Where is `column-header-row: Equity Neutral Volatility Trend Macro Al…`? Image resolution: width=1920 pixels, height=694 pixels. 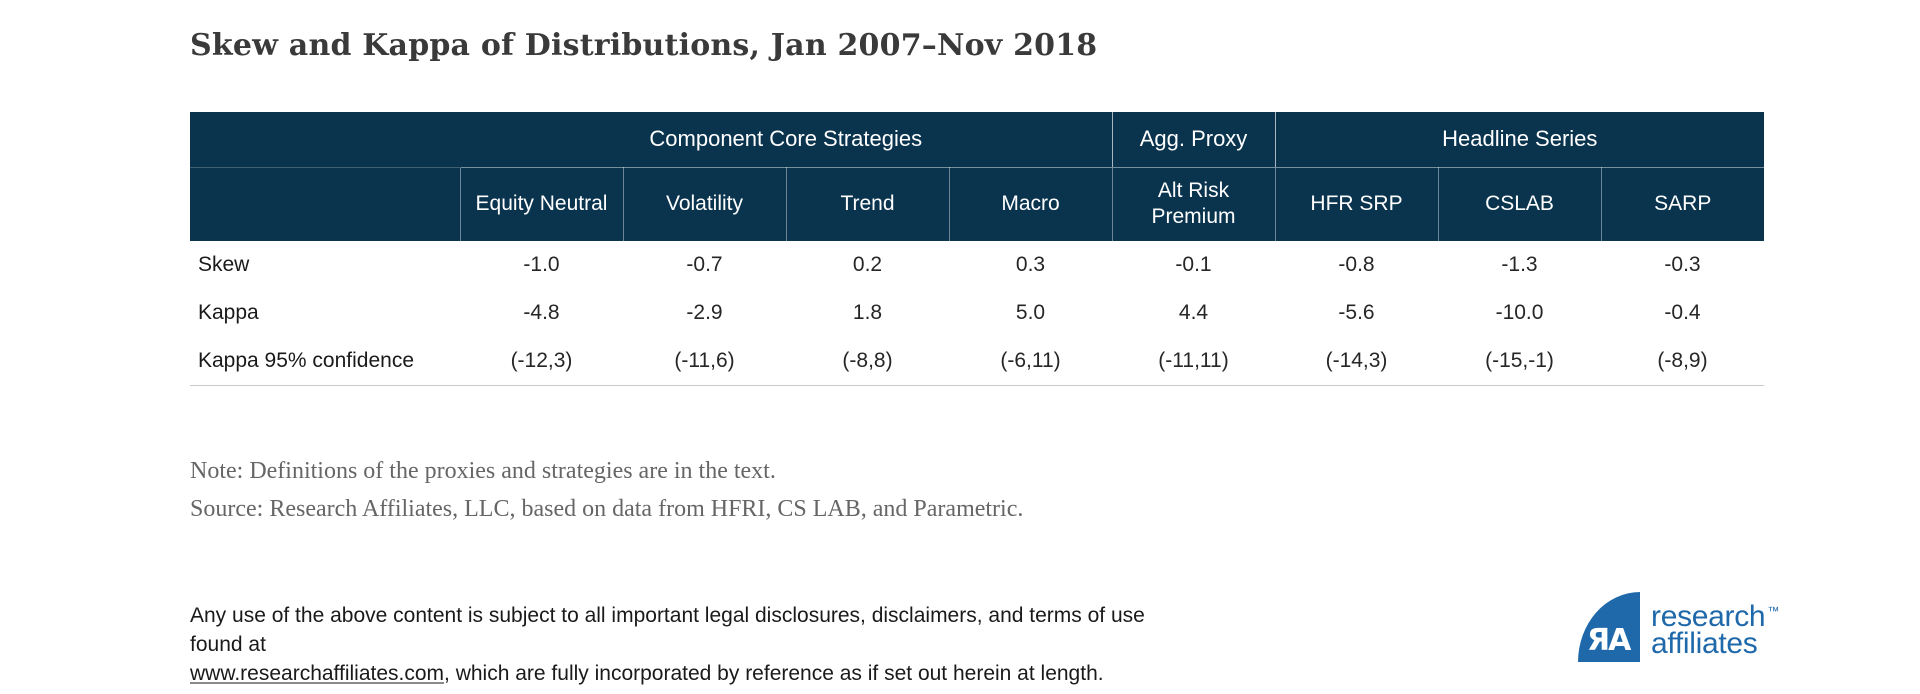
column-header-row: Equity Neutral Volatility Trend Macro Al… is located at coordinates (977, 204).